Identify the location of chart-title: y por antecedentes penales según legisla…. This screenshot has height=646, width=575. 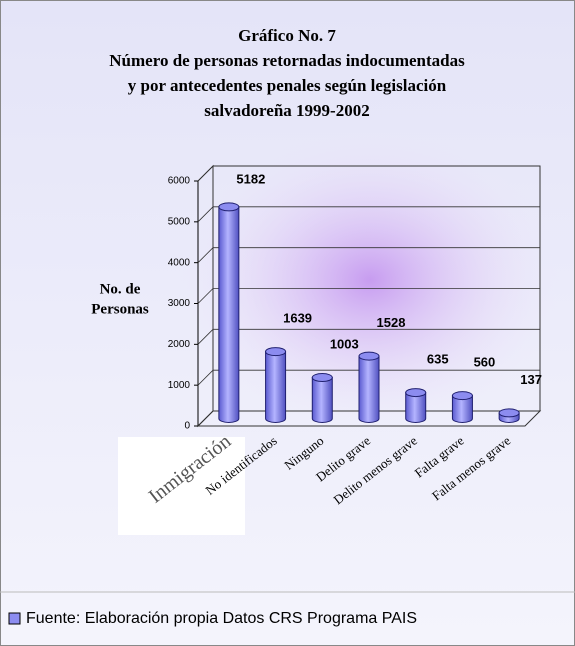
(287, 85).